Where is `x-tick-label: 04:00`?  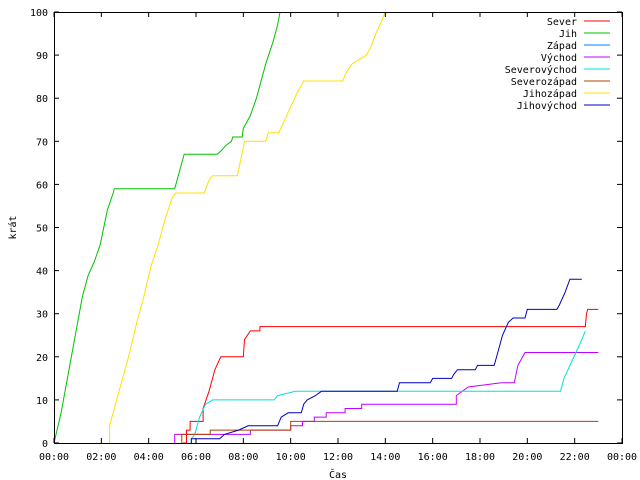
x-tick-label: 04:00 is located at coordinates (149, 457).